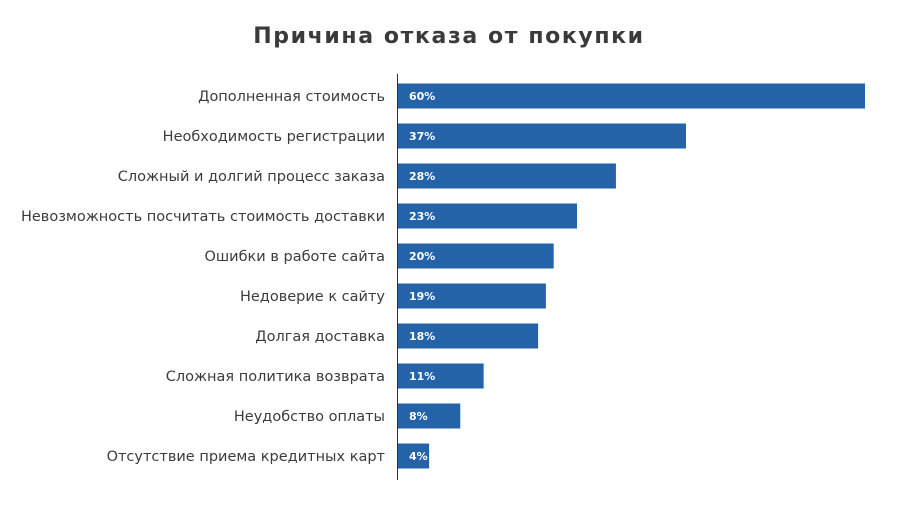  Describe the element at coordinates (422, 256) in the screenshot. I see `value-label: 20%` at that location.